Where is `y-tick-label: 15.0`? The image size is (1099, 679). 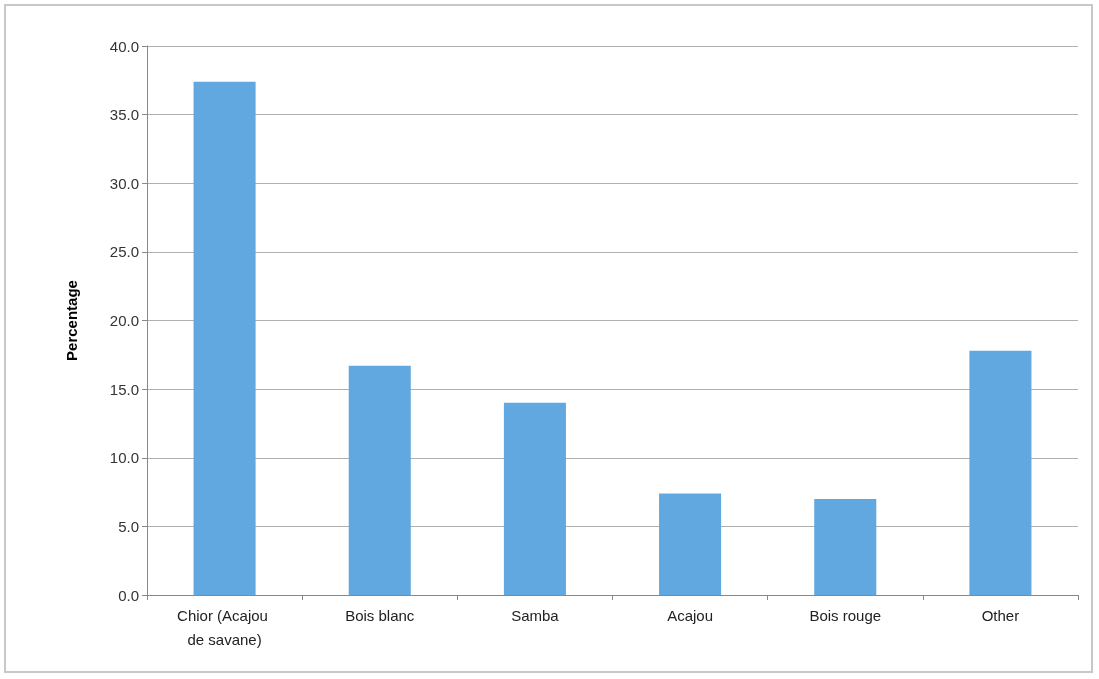
y-tick-label: 15.0 is located at coordinates (124, 389).